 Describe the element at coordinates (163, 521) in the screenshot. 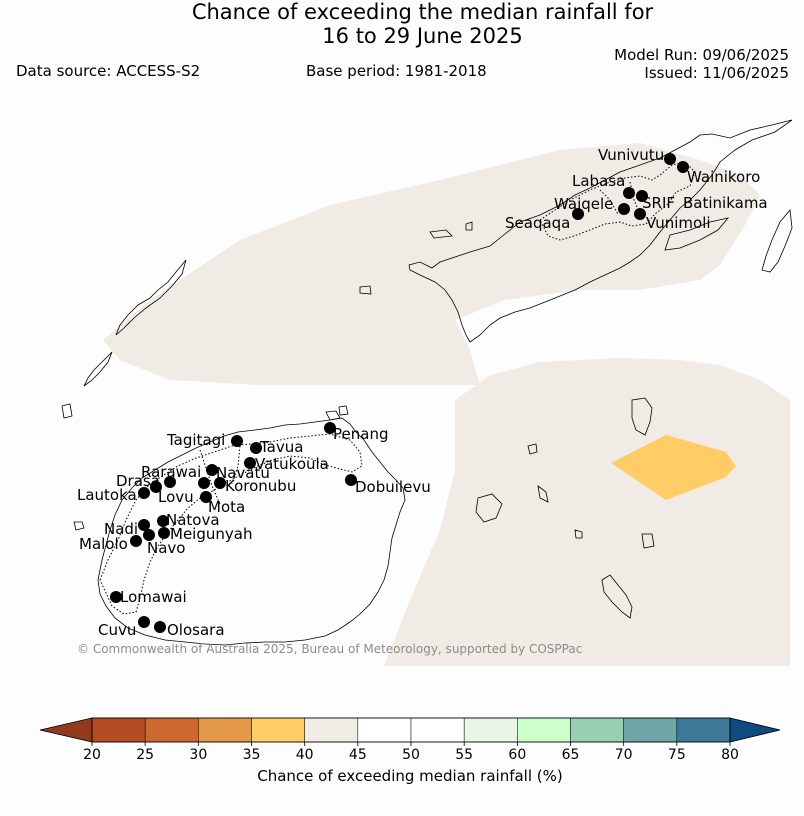

I see `station-marker-natova` at that location.